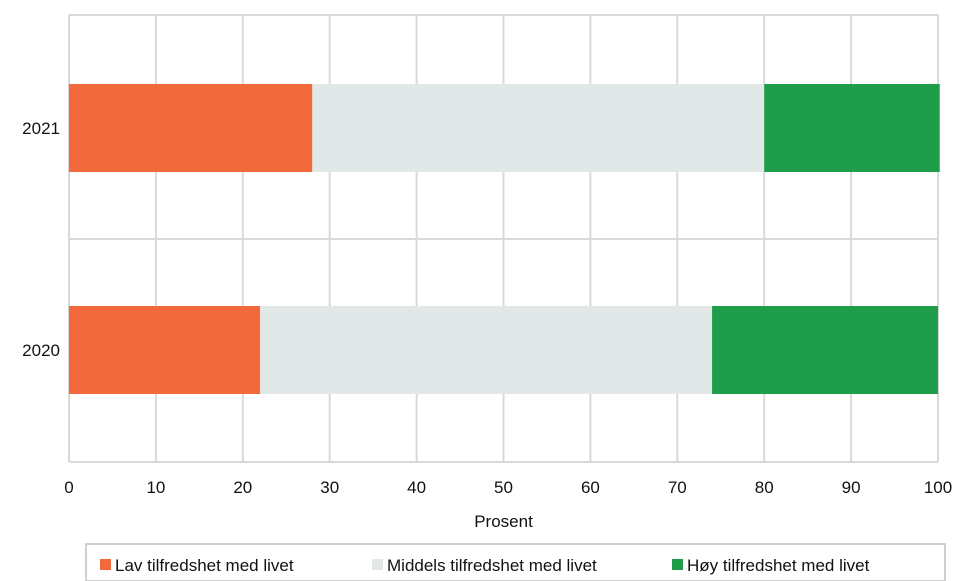  I want to click on x-tick-label-10: 10, so click(155, 487).